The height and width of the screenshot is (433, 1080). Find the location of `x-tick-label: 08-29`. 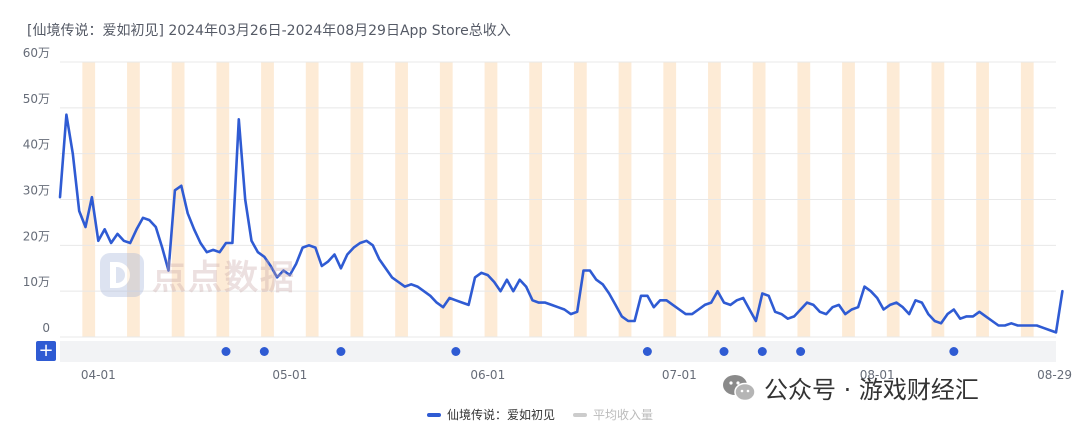

x-tick-label: 08-29 is located at coordinates (1054, 375).